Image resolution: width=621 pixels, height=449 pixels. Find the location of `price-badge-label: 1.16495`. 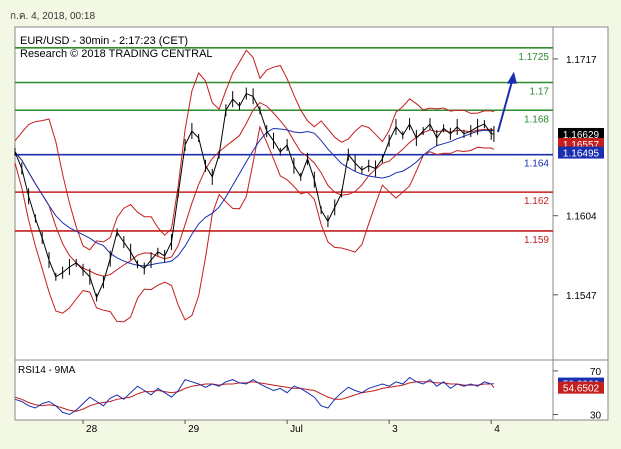

price-badge-label: 1.16495 is located at coordinates (581, 154).